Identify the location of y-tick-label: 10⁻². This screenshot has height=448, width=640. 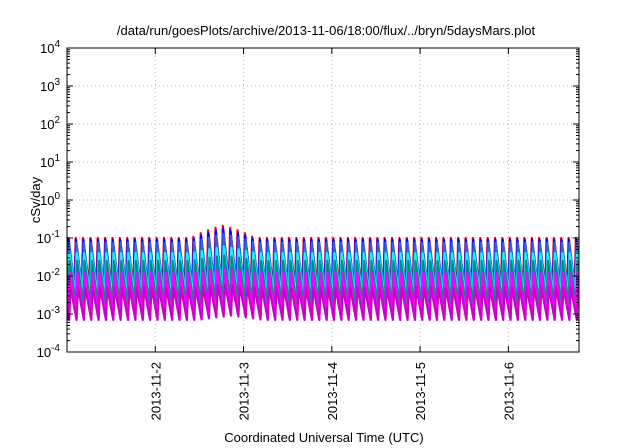
(49, 275).